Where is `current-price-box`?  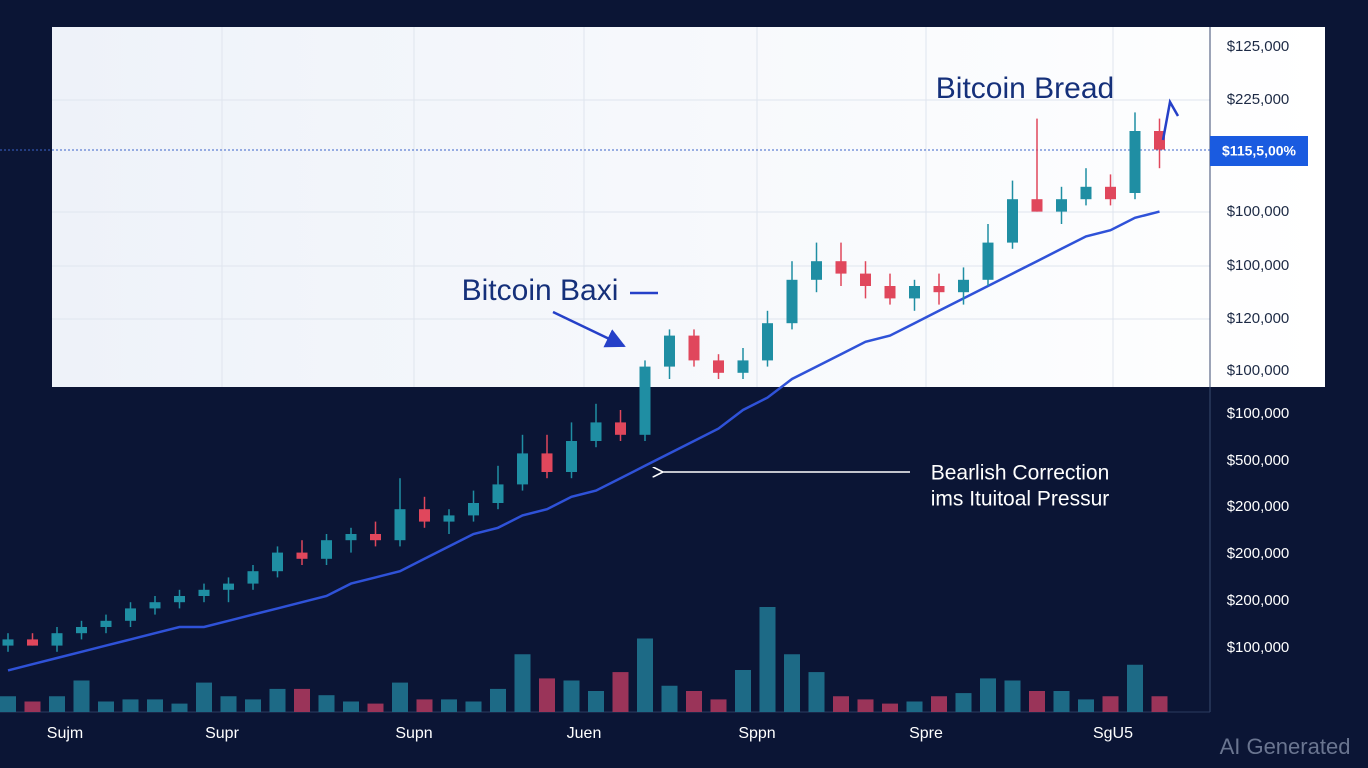
current-price-box is located at coordinates (1259, 151).